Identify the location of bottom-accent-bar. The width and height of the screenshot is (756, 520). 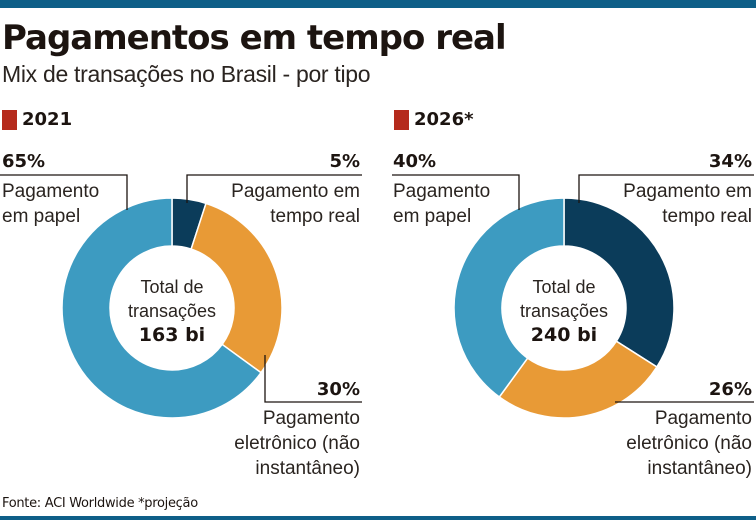
(378, 518).